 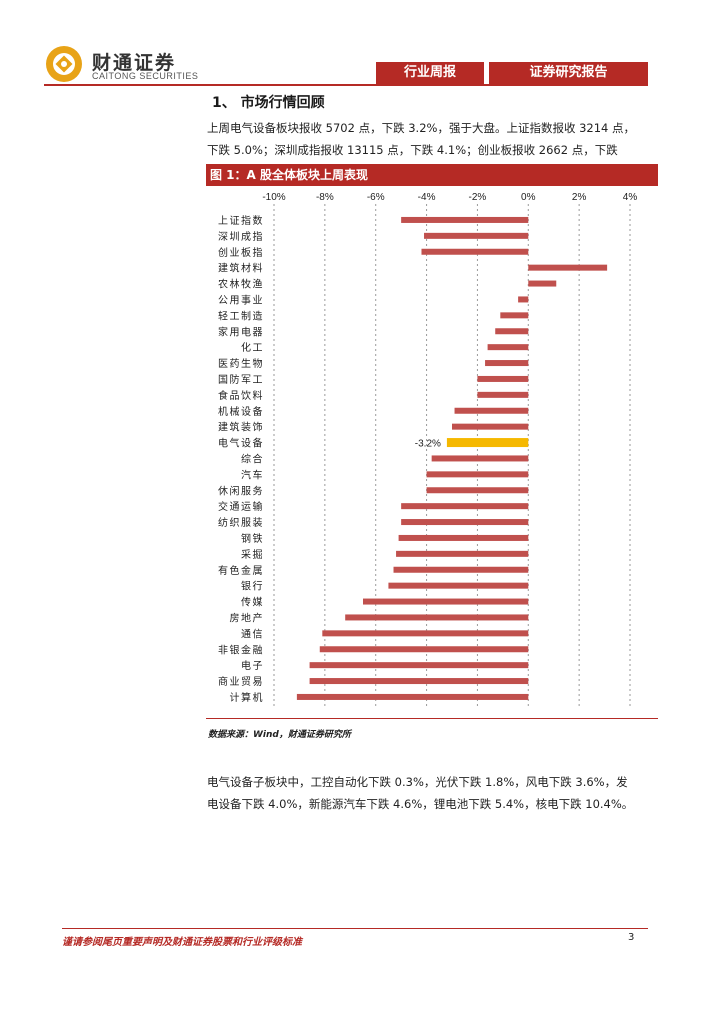 What do you see at coordinates (487, 443) in the screenshot?
I see `highlight-bar` at bounding box center [487, 443].